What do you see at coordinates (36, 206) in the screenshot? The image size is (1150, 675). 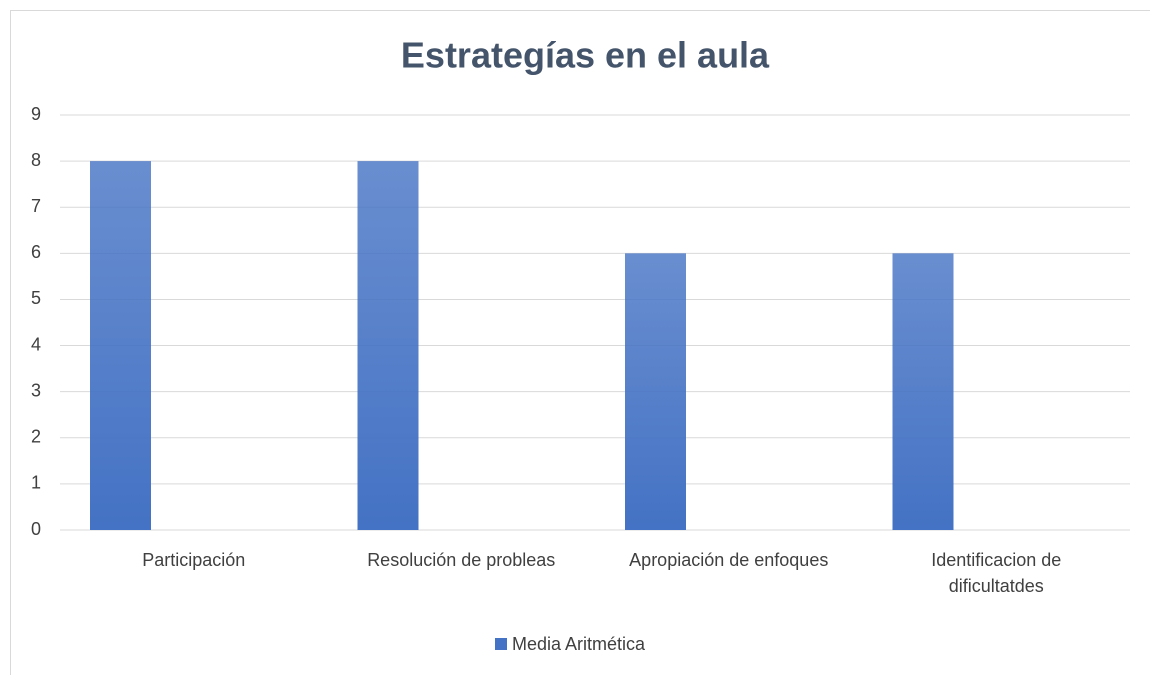 I see `y-tick-label: 7` at bounding box center [36, 206].